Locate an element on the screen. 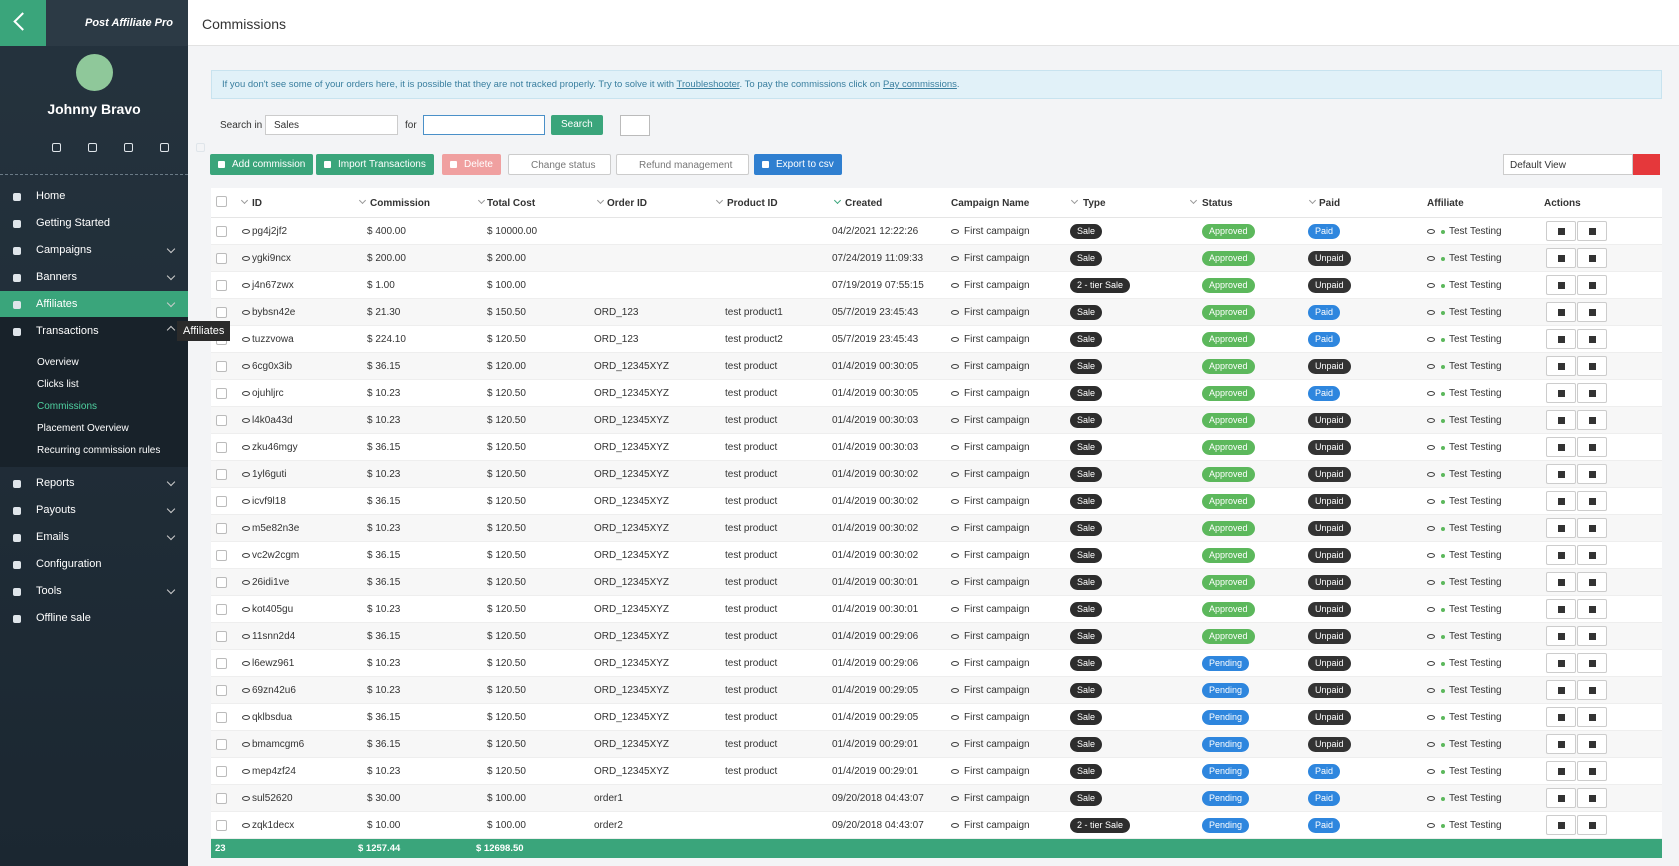 Image resolution: width=1679 pixels, height=866 pixels. submenu-item: Placement Overview is located at coordinates (83, 428).